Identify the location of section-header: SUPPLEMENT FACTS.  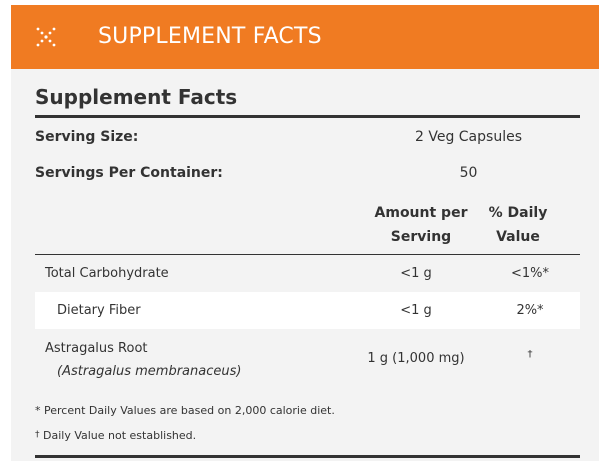
(305, 37).